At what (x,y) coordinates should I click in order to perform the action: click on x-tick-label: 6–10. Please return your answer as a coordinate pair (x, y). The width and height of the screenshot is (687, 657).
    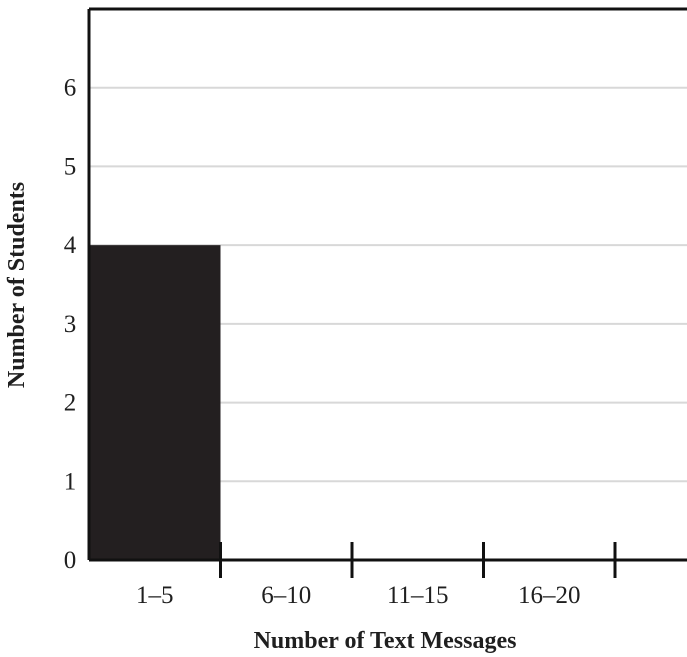
    Looking at the image, I should click on (286, 595).